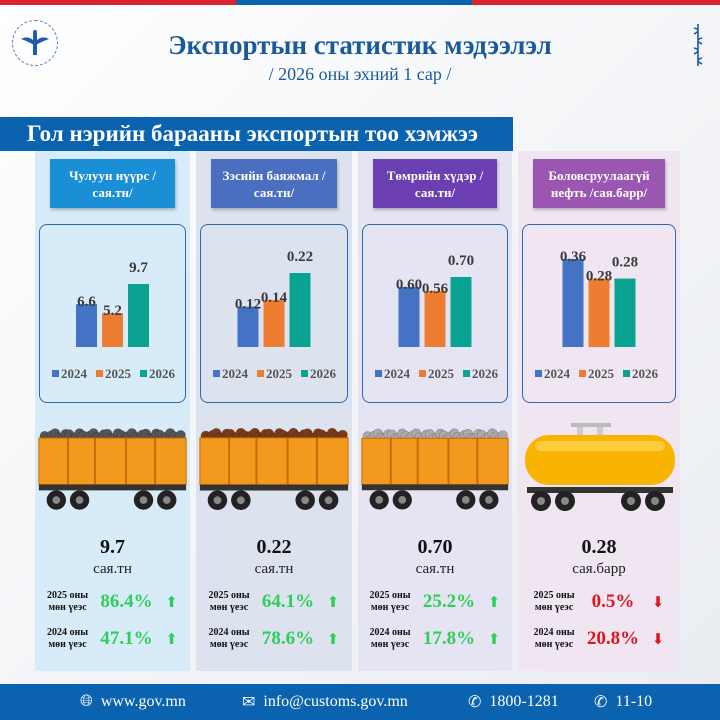 This screenshot has height=720, width=720. I want to click on data-label: 0.14, so click(274, 298).